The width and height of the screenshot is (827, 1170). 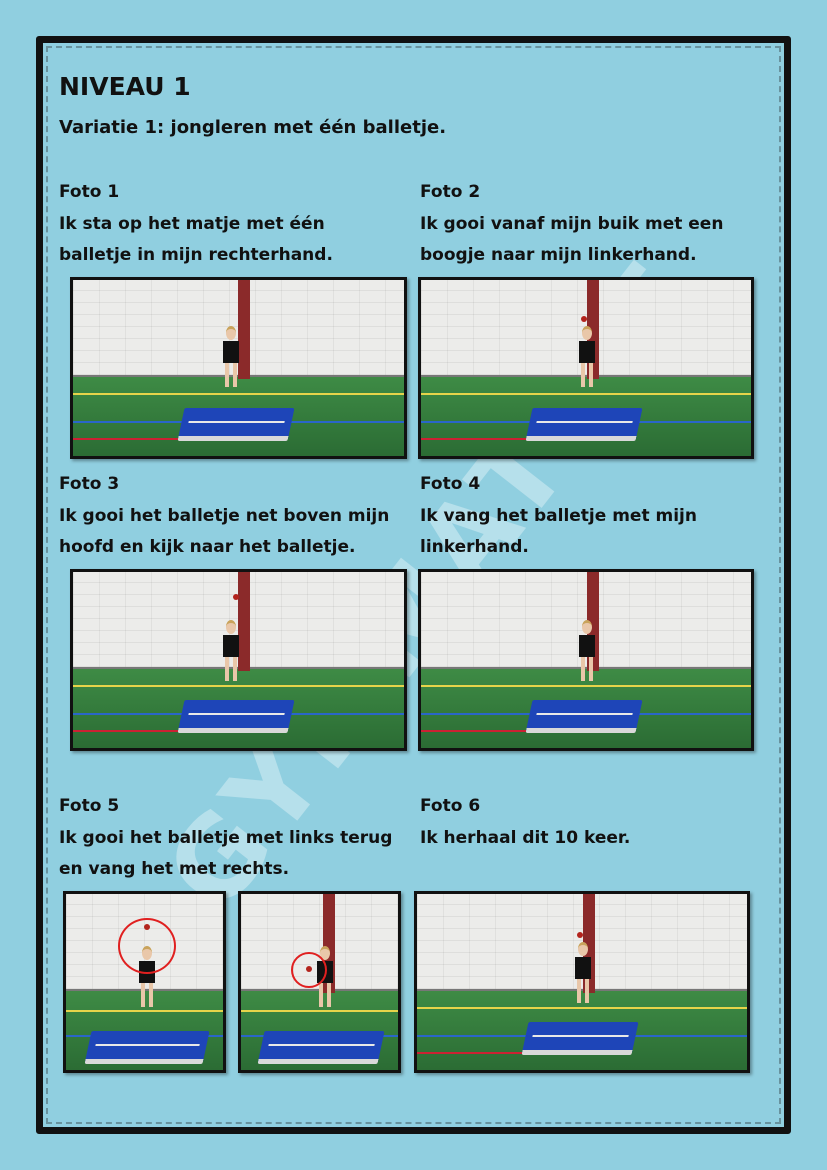 What do you see at coordinates (144, 982) in the screenshot?
I see `photo-5a` at bounding box center [144, 982].